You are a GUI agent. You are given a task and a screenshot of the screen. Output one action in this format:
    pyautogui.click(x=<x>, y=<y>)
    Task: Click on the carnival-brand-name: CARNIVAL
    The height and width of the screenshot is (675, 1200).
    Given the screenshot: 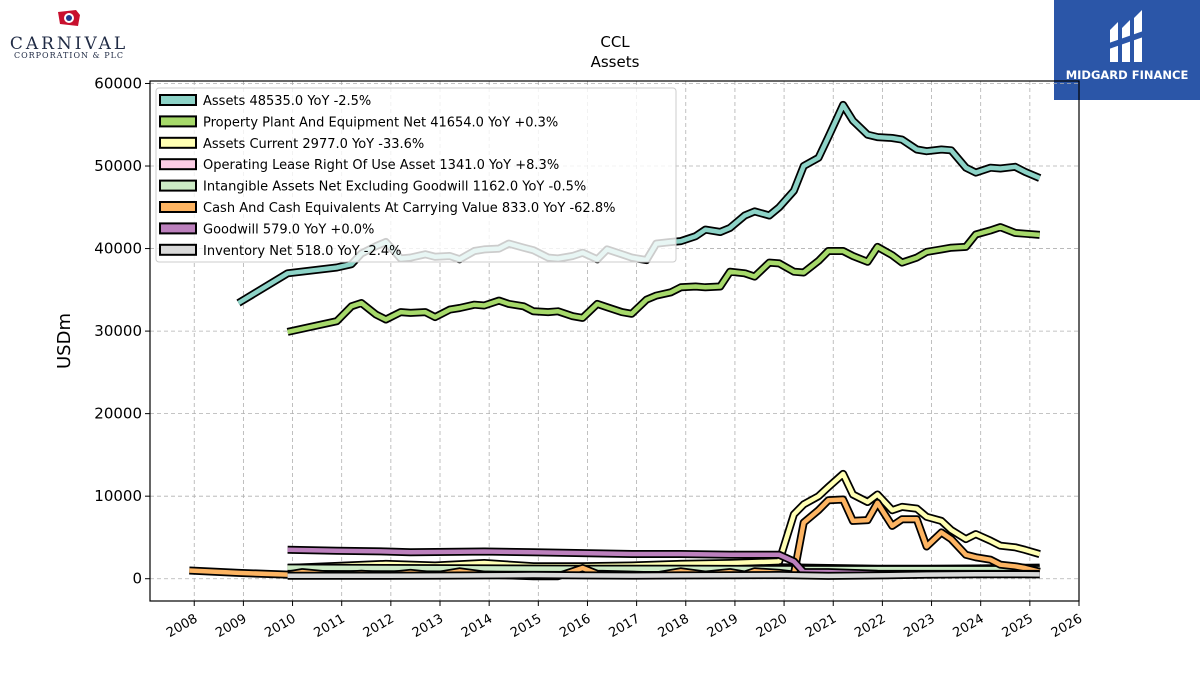 What is the action you would take?
    pyautogui.click(x=69, y=44)
    